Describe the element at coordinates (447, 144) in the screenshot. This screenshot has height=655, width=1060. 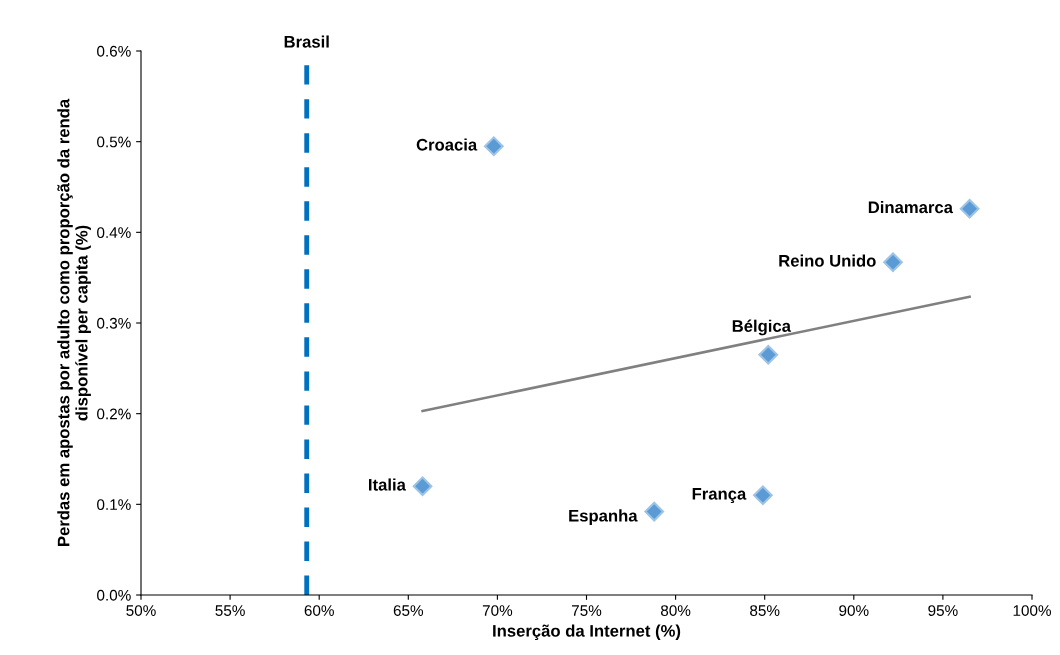
I see `annotation: Croacia` at that location.